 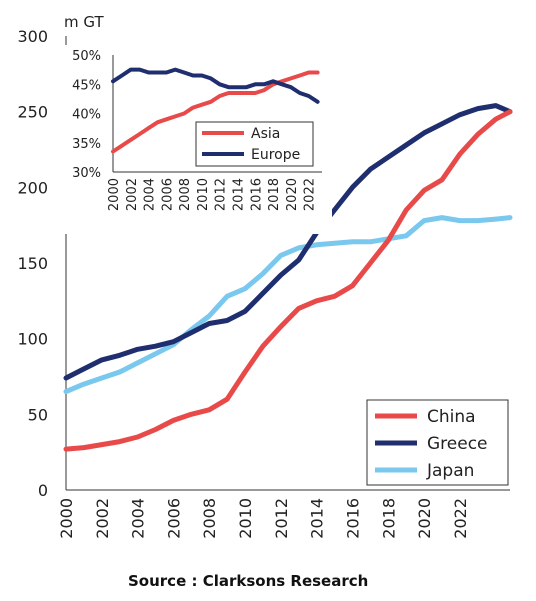 What do you see at coordinates (451, 417) in the screenshot?
I see `legend-label-china: China` at bounding box center [451, 417].